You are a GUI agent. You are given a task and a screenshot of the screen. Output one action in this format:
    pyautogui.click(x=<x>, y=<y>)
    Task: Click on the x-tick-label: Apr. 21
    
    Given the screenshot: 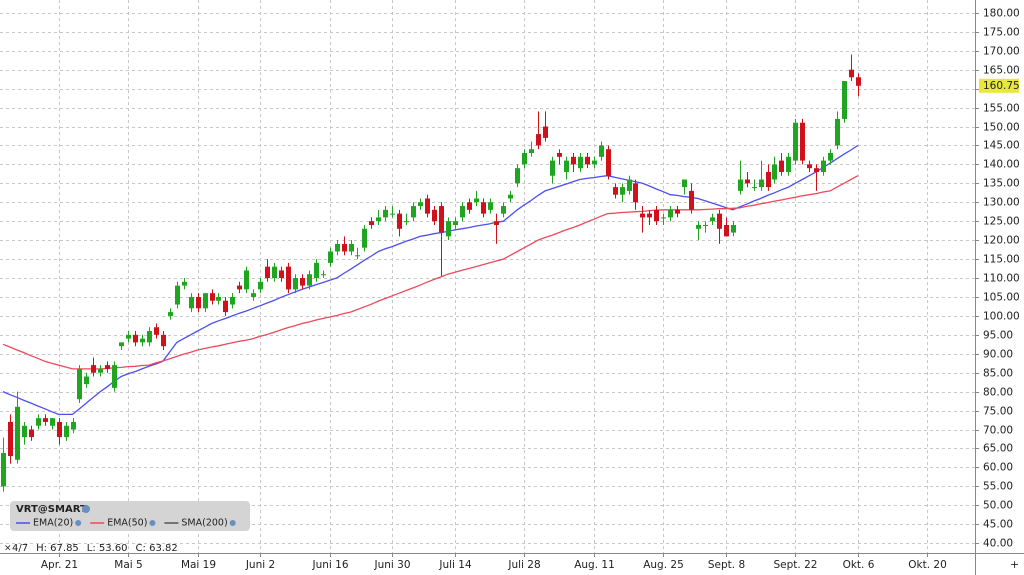 What is the action you would take?
    pyautogui.click(x=59, y=565)
    